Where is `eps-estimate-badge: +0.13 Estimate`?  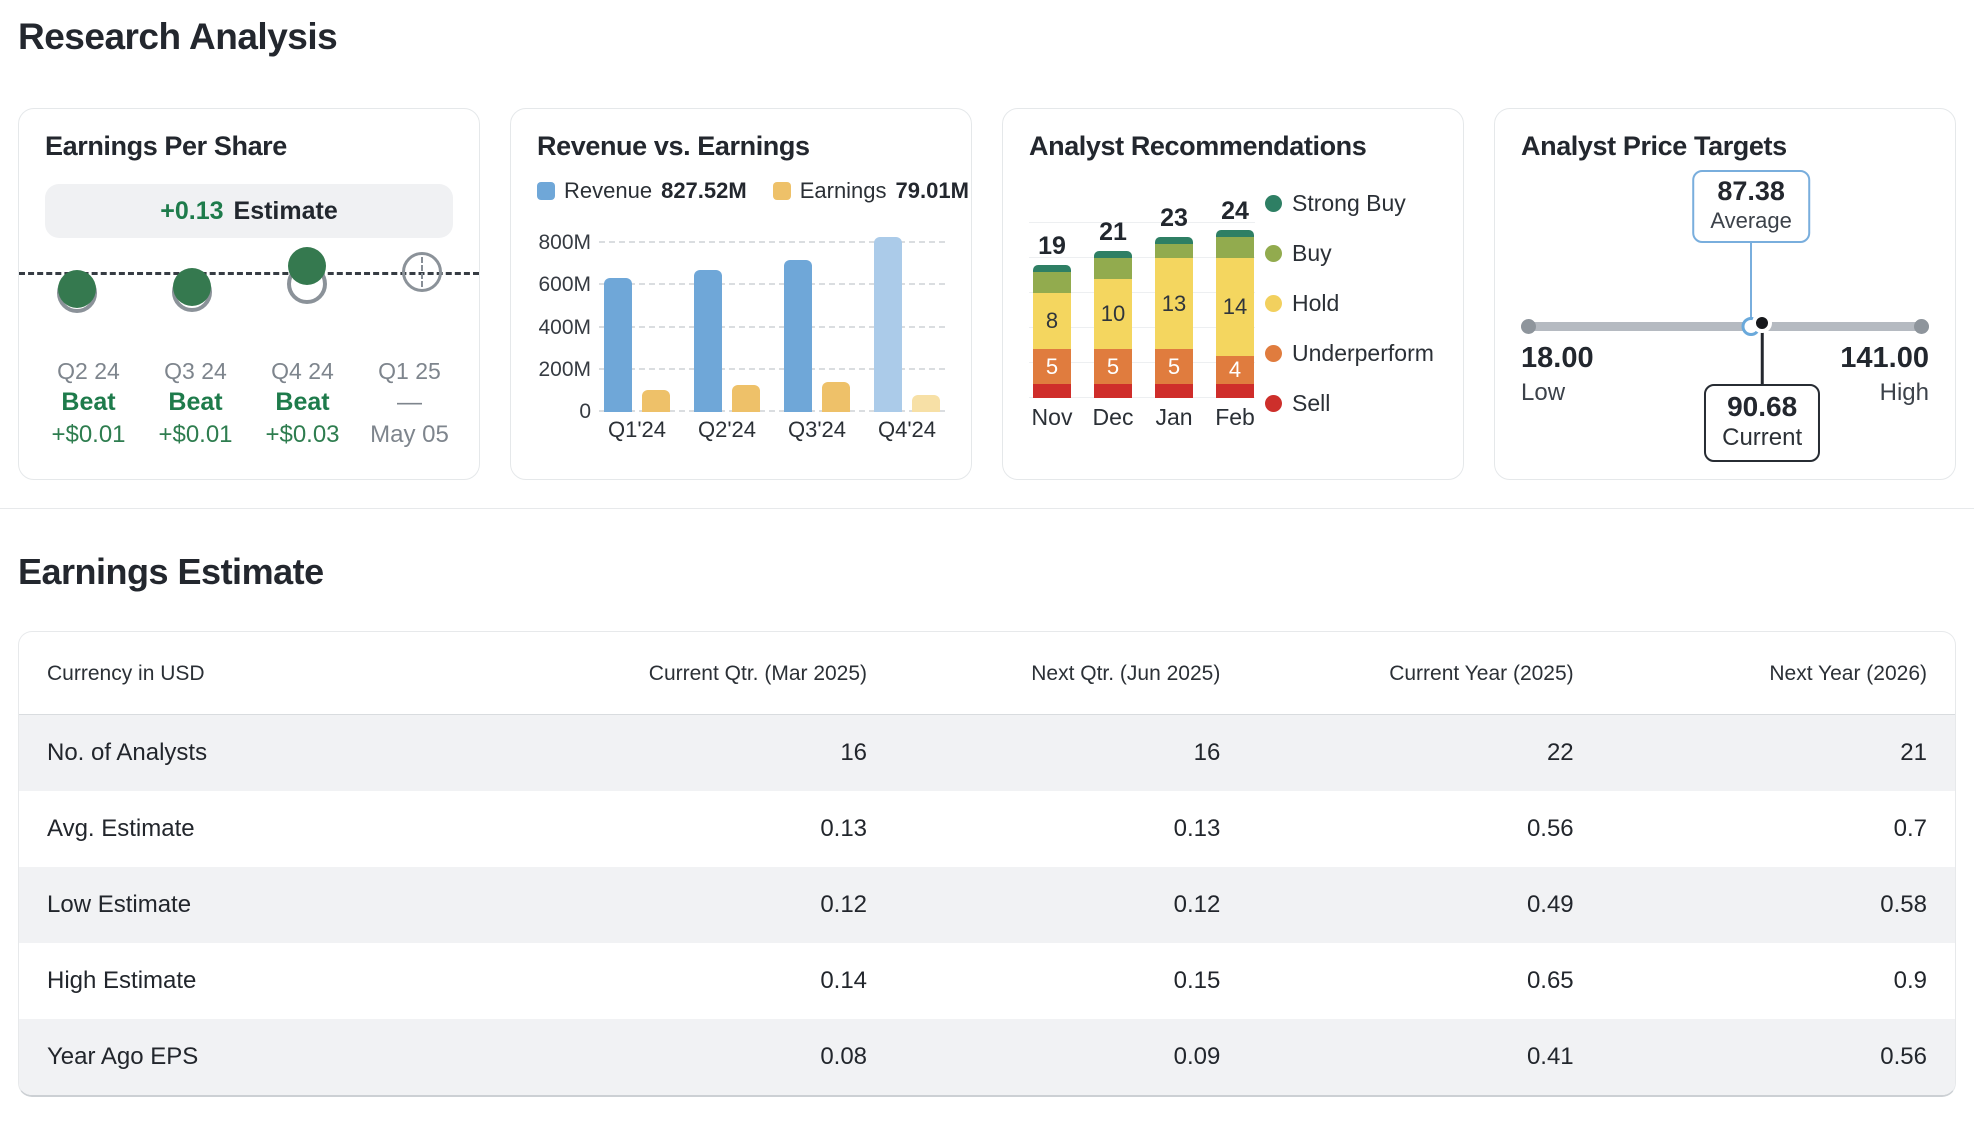 eps-estimate-badge: +0.13 Estimate is located at coordinates (249, 211).